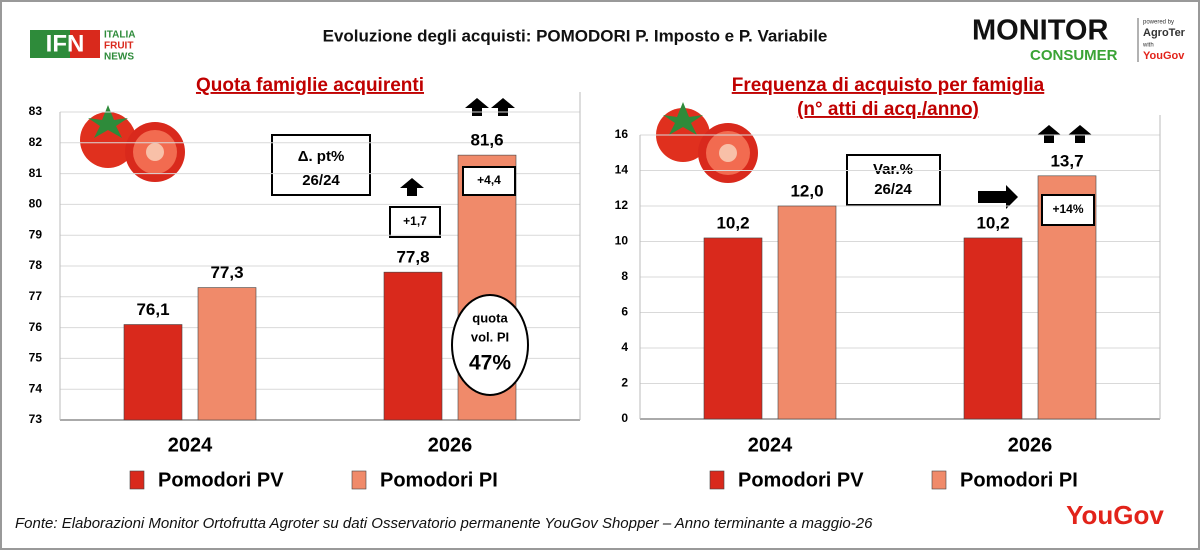  Describe the element at coordinates (36, 234) in the screenshot. I see `y-tick-label: 79` at that location.